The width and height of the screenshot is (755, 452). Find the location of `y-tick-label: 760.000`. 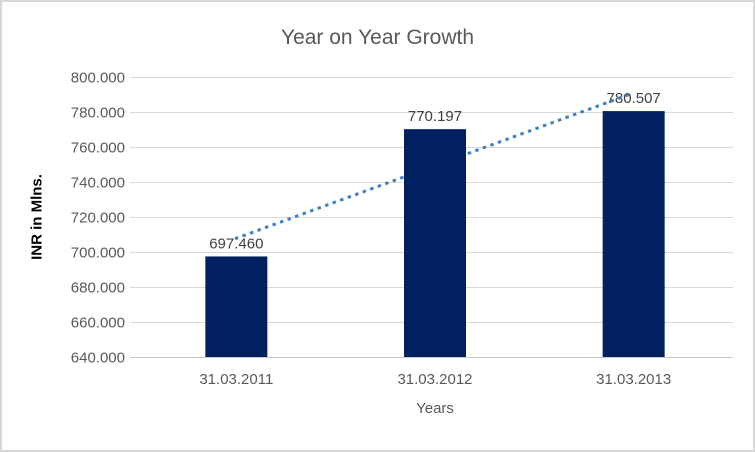

y-tick-label: 760.000 is located at coordinates (98, 148).